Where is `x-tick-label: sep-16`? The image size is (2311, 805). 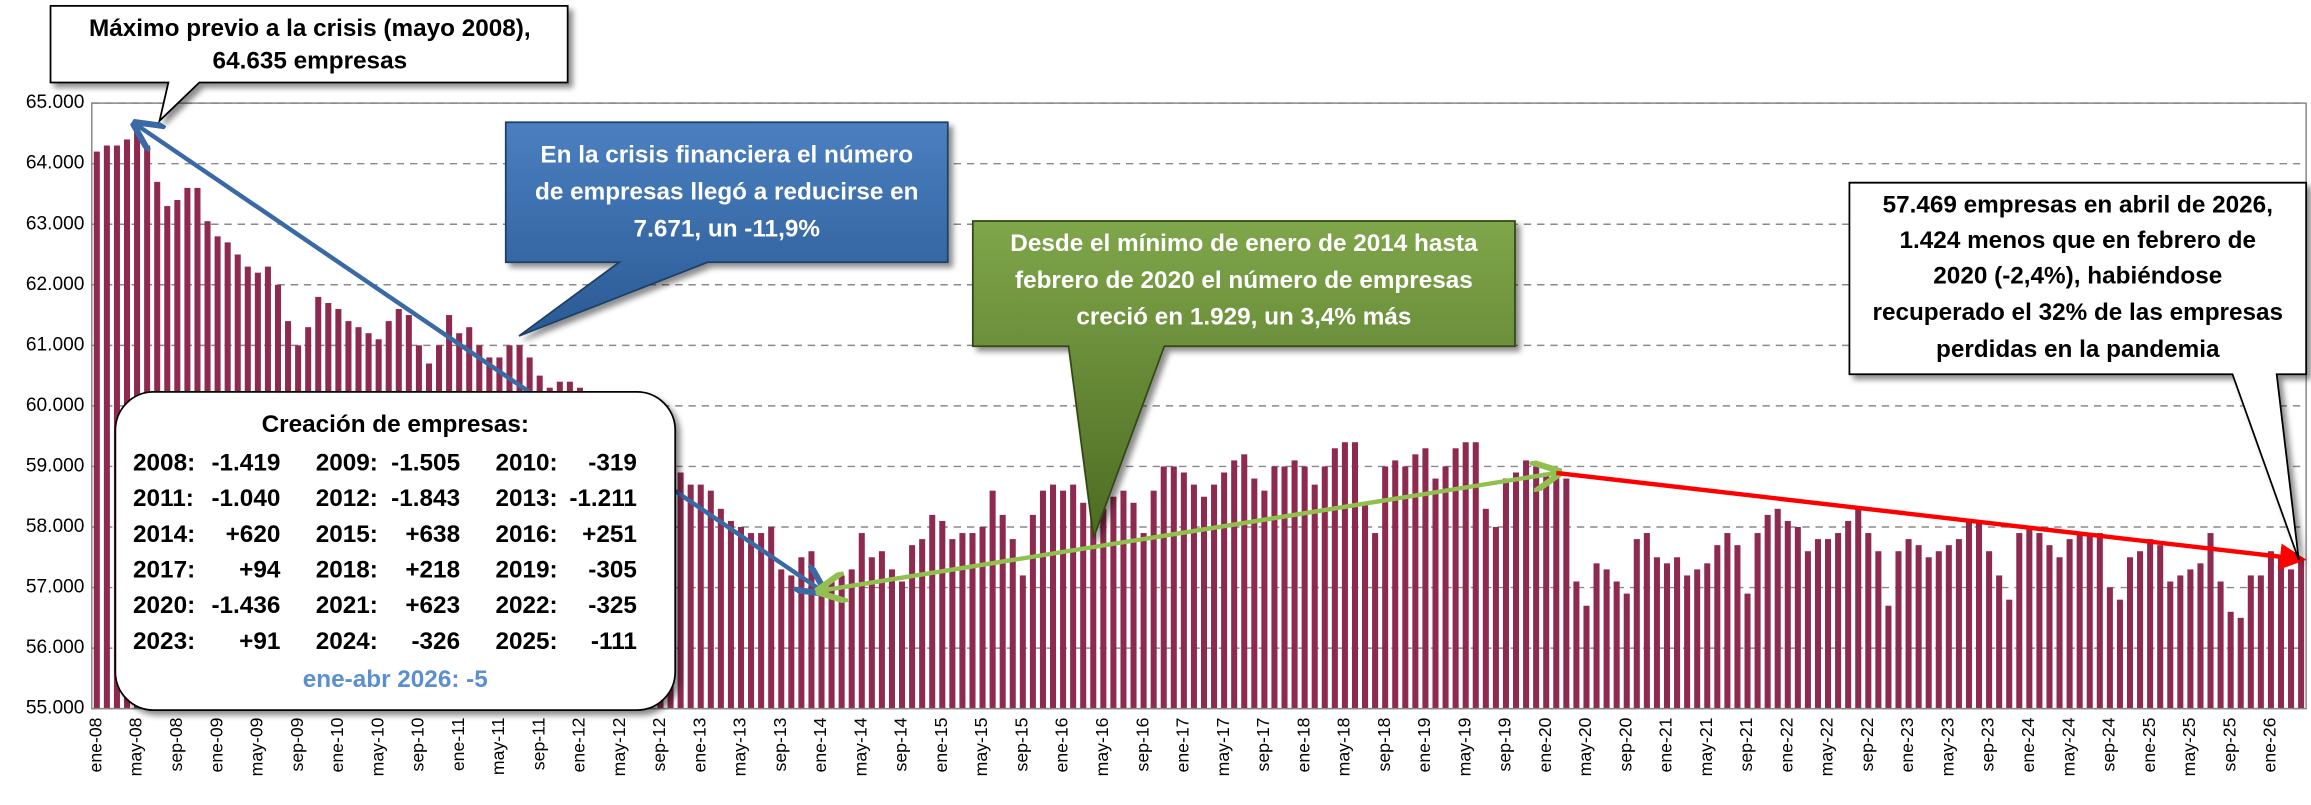
x-tick-label: sep-16 is located at coordinates (1142, 744).